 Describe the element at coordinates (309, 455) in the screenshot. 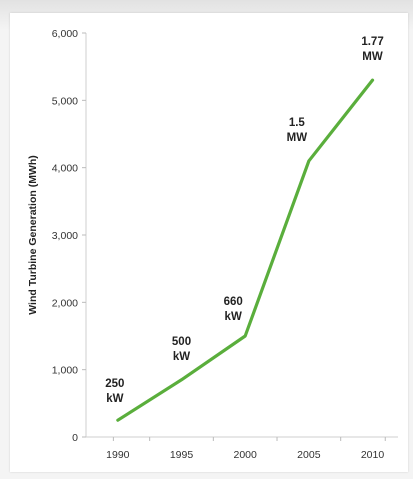

I see `x-tick-label: 2005` at that location.